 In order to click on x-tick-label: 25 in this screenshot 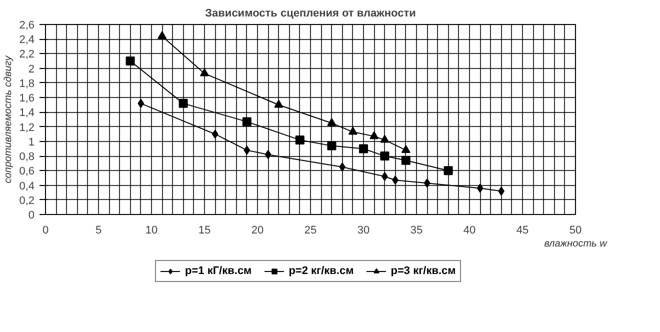, I will do `click(310, 230)`.